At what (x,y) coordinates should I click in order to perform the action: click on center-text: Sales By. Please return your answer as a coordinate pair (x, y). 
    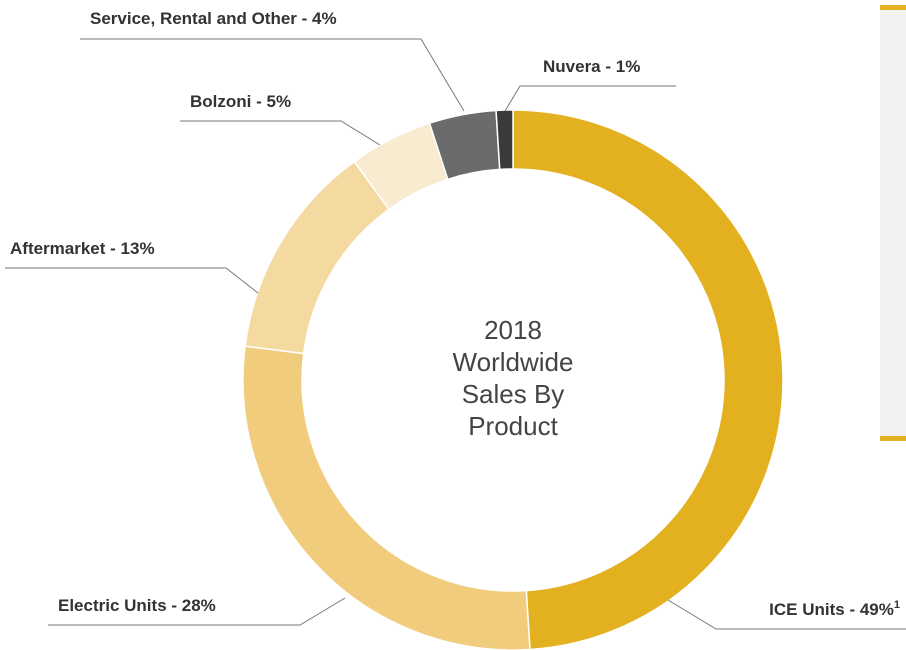
    Looking at the image, I should click on (513, 394).